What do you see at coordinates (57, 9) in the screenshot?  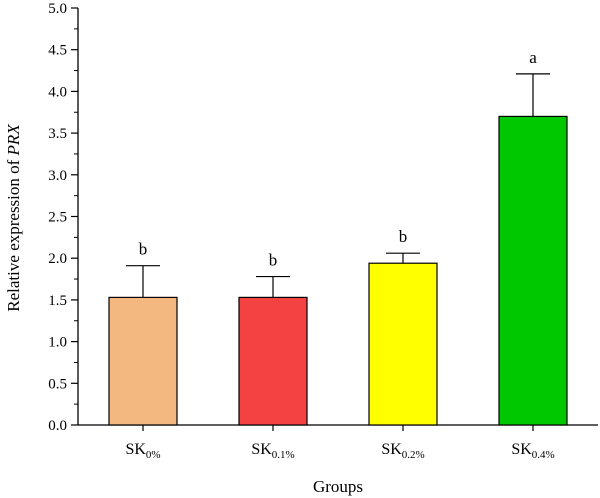 I see `y-tick-label: 5.0` at bounding box center [57, 9].